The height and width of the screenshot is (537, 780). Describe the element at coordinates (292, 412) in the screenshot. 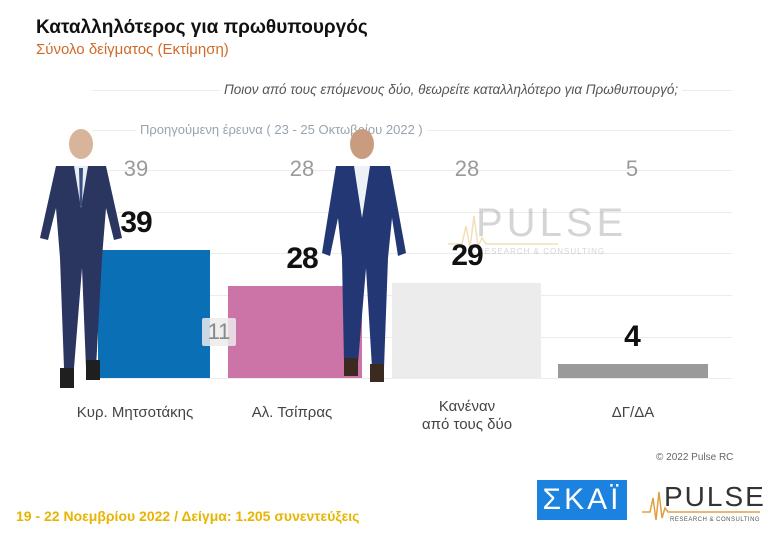

I see `category-label: Αλ. Τσίπρας` at that location.